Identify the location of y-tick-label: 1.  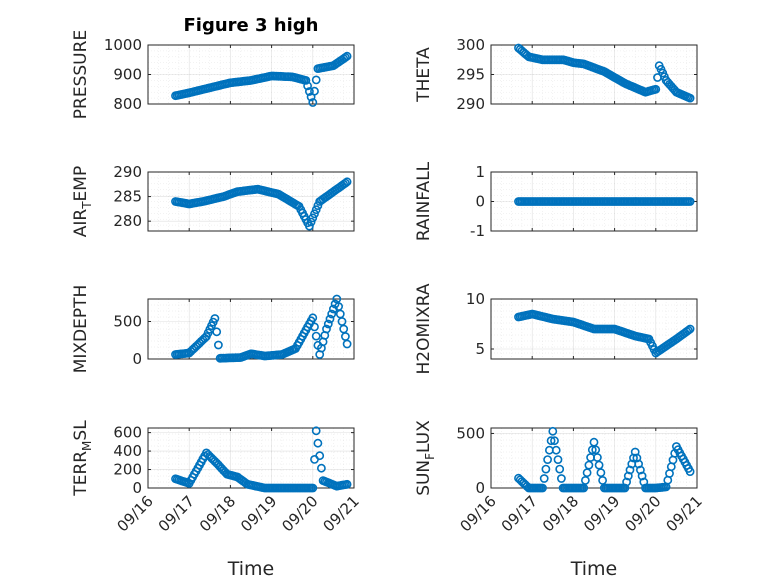
(480, 172).